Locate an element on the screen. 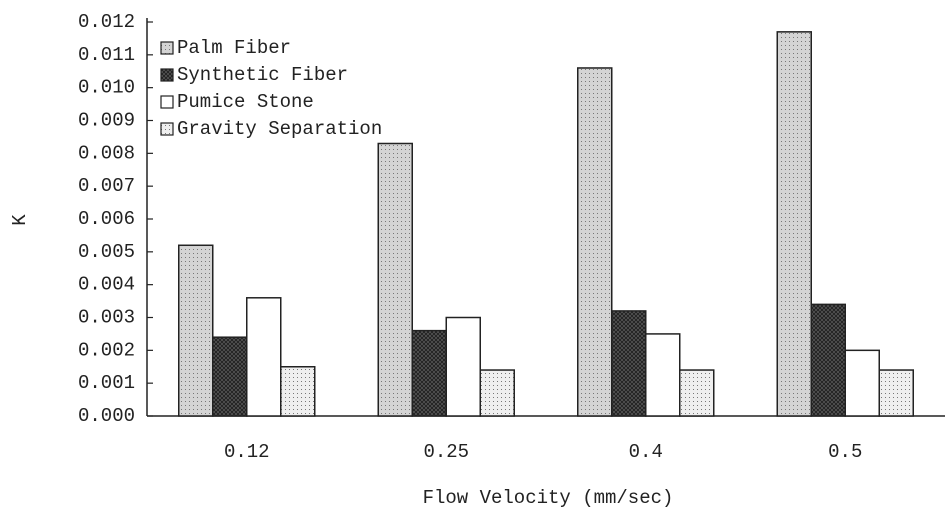  y-tick-label: 0.001 is located at coordinates (106, 383).